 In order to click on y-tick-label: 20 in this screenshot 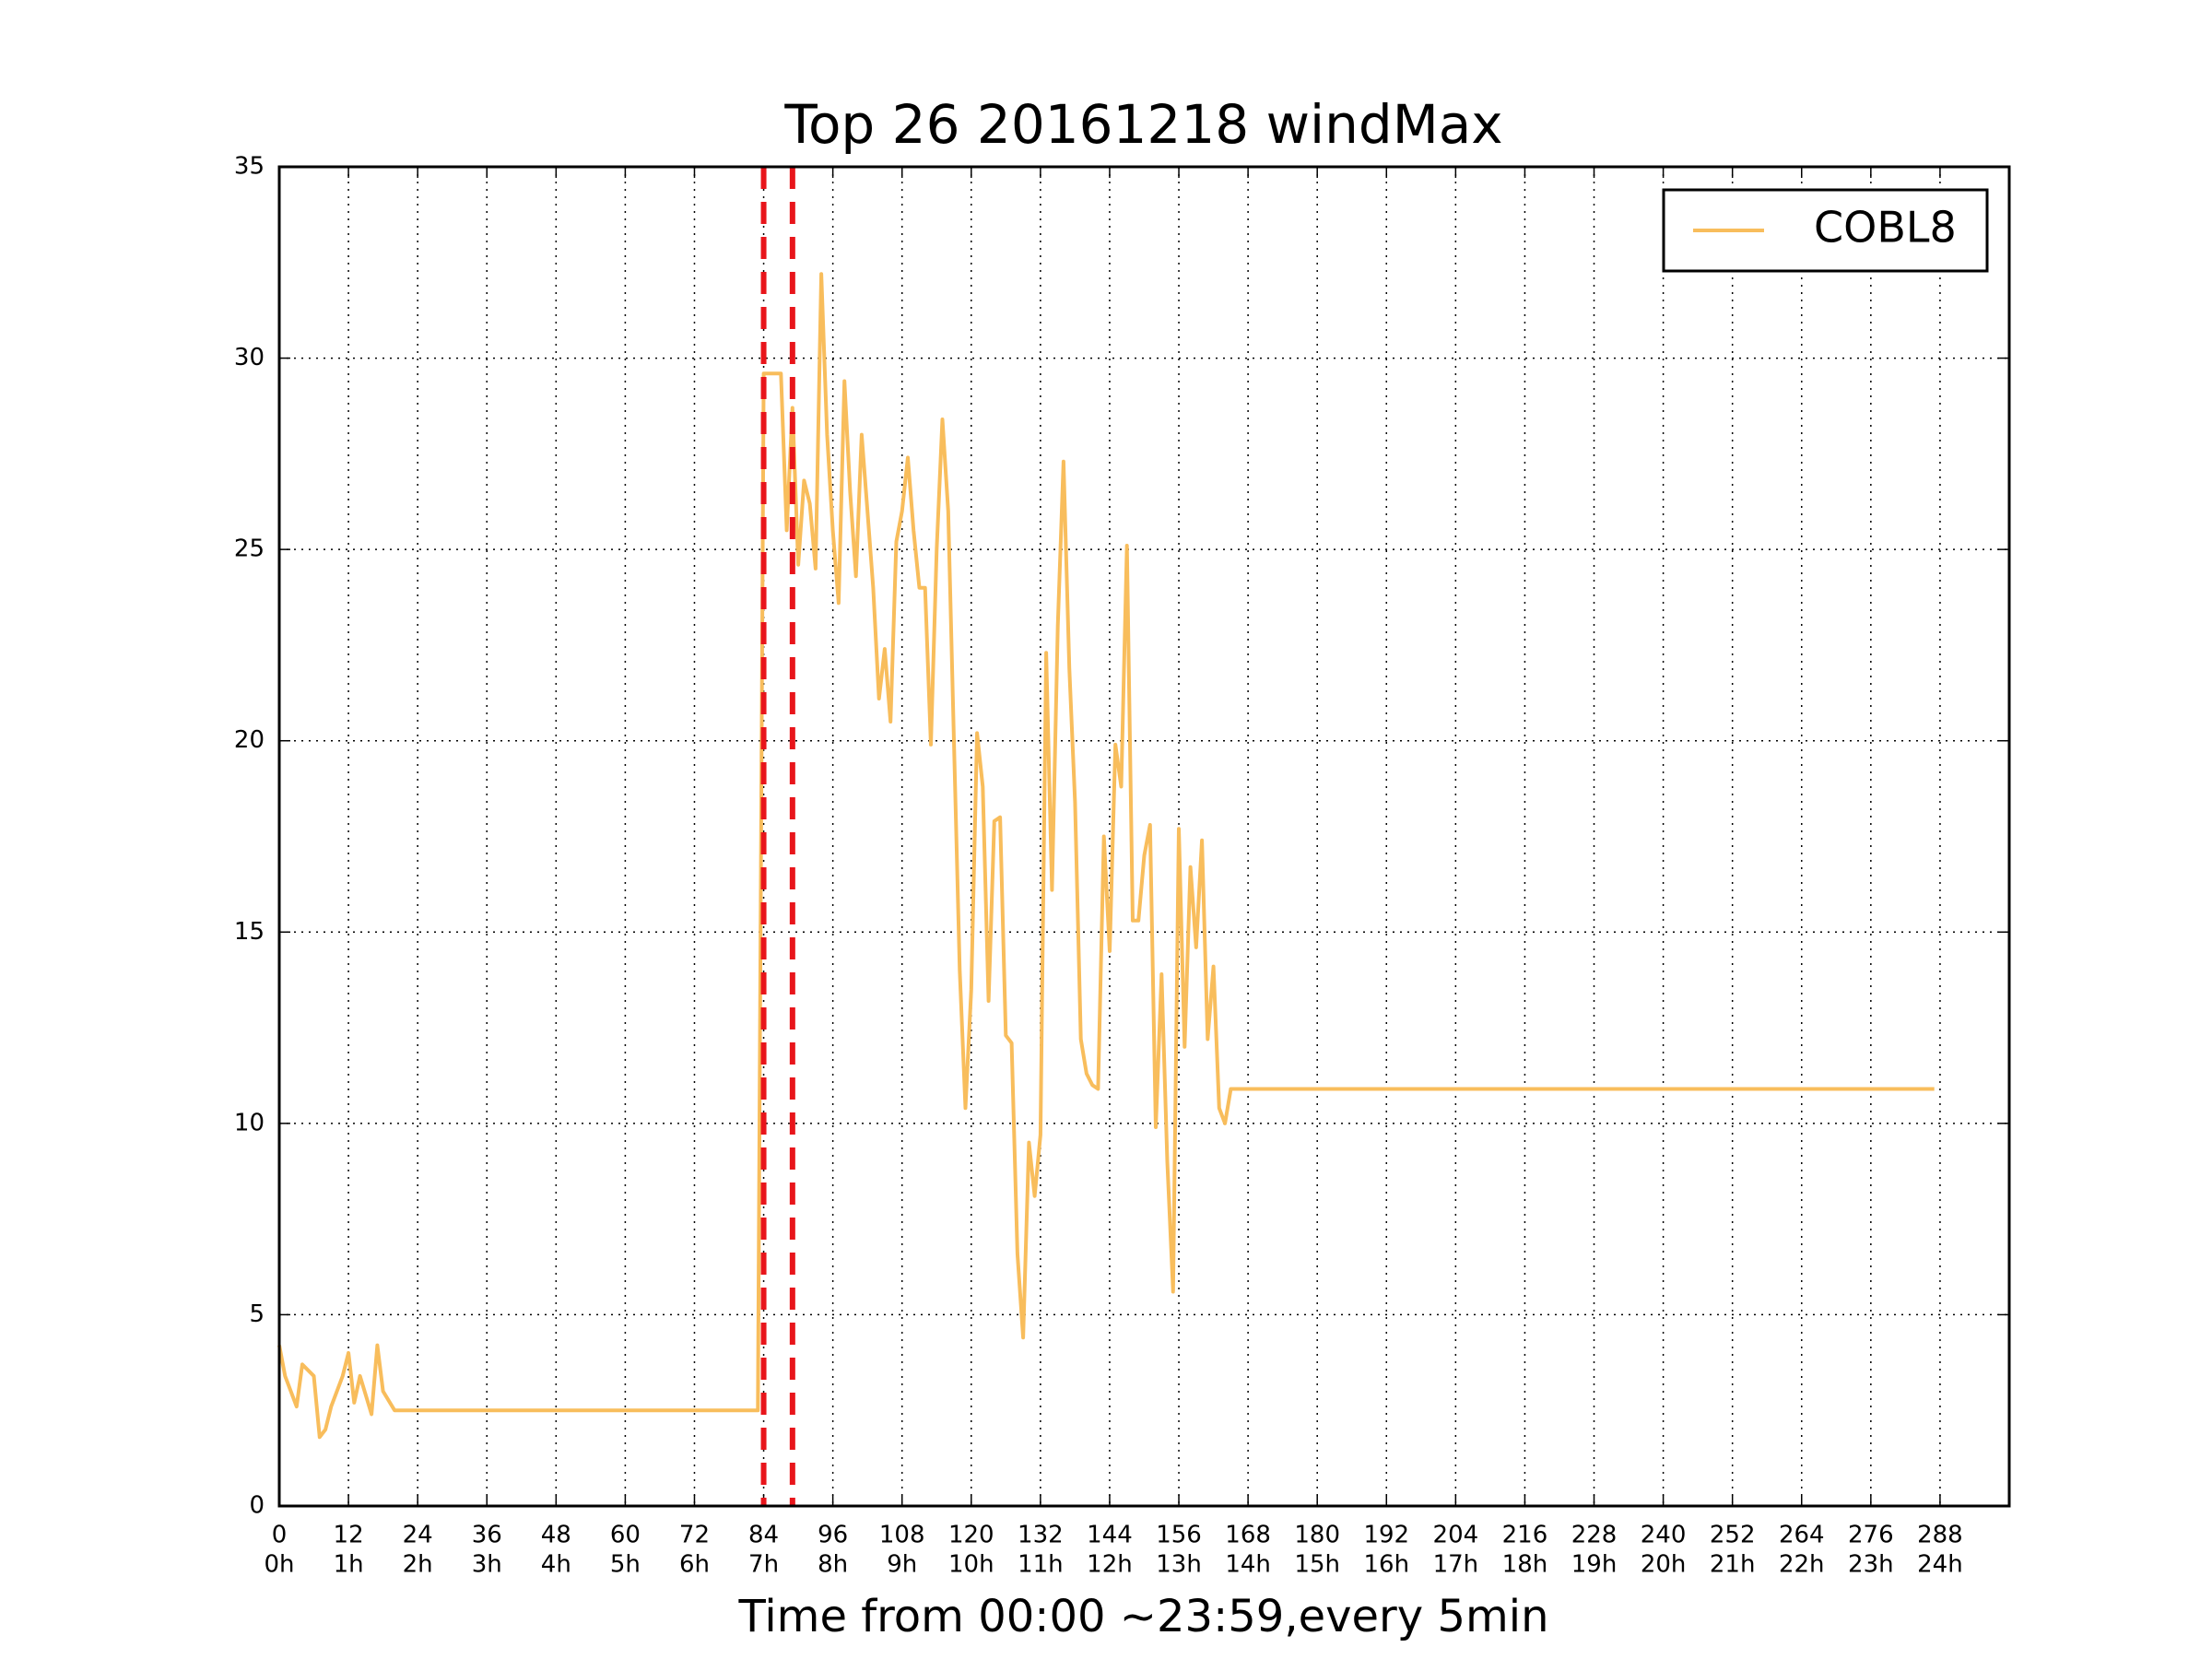, I will do `click(249, 740)`.